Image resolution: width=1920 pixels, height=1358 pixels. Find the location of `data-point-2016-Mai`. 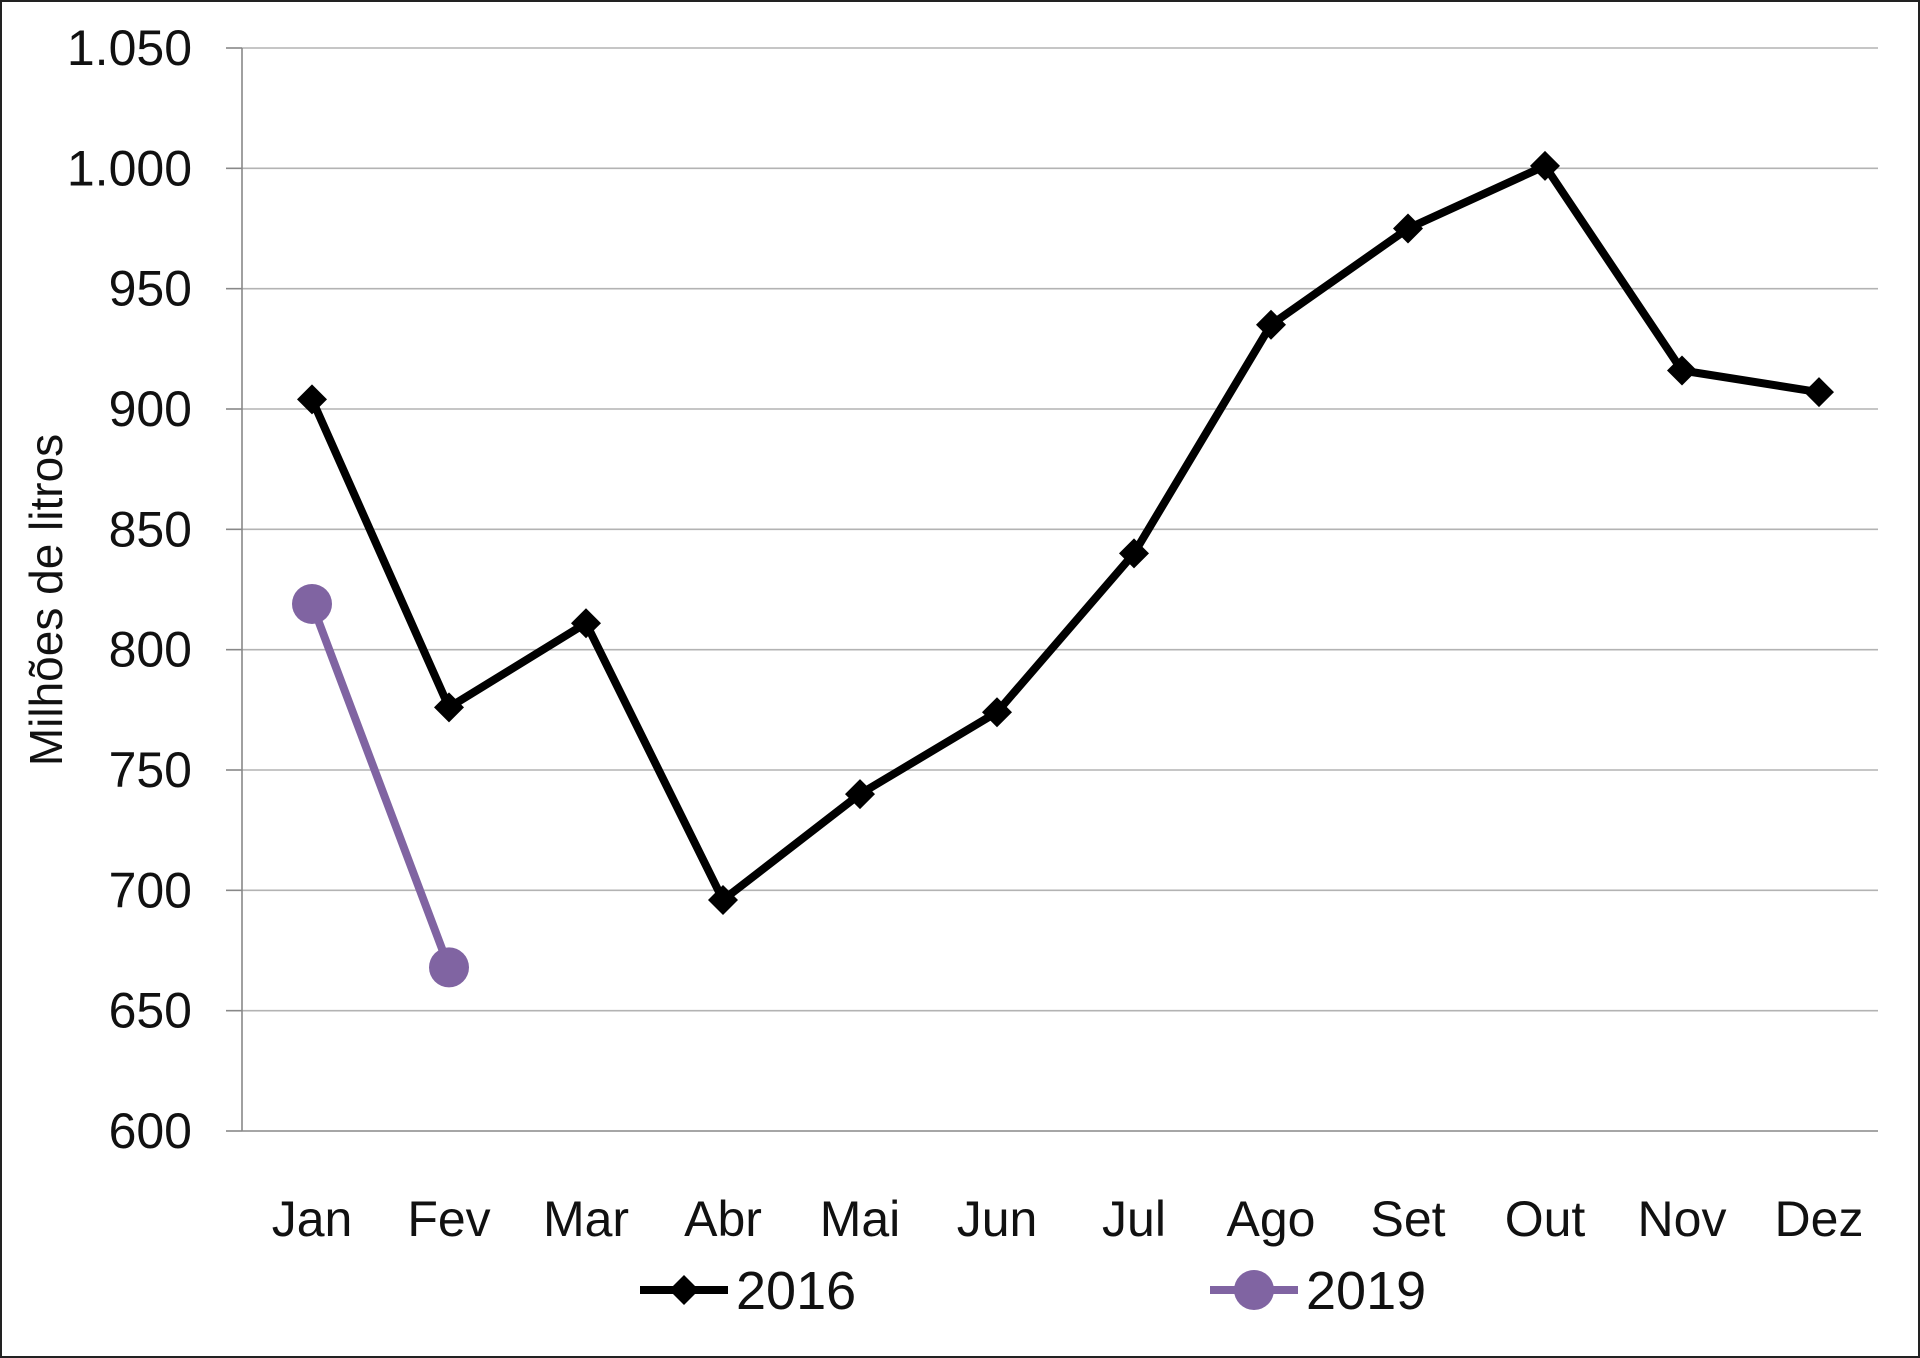

data-point-2016-Mai is located at coordinates (860, 794).